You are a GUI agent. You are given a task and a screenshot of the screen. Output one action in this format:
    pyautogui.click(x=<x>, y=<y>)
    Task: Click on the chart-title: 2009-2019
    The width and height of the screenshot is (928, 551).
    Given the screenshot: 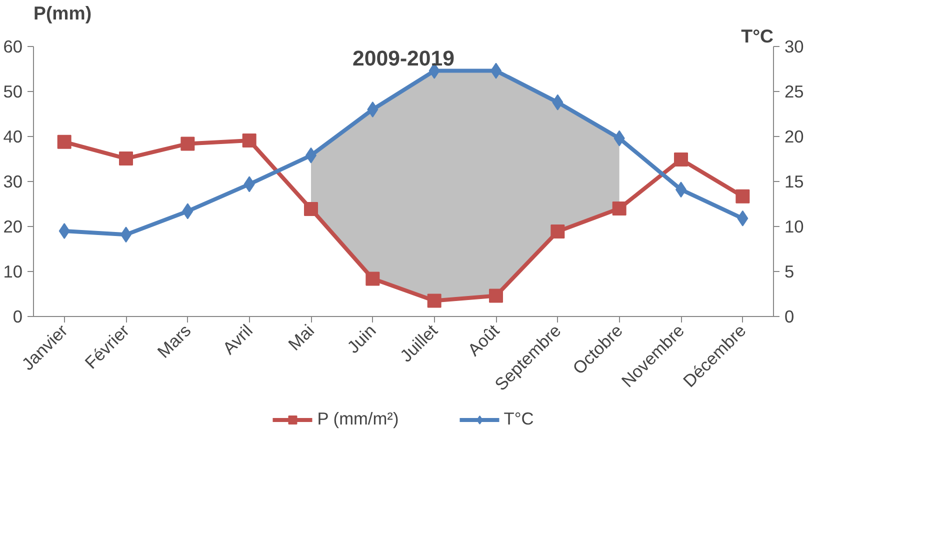 What is the action you would take?
    pyautogui.click(x=403, y=58)
    